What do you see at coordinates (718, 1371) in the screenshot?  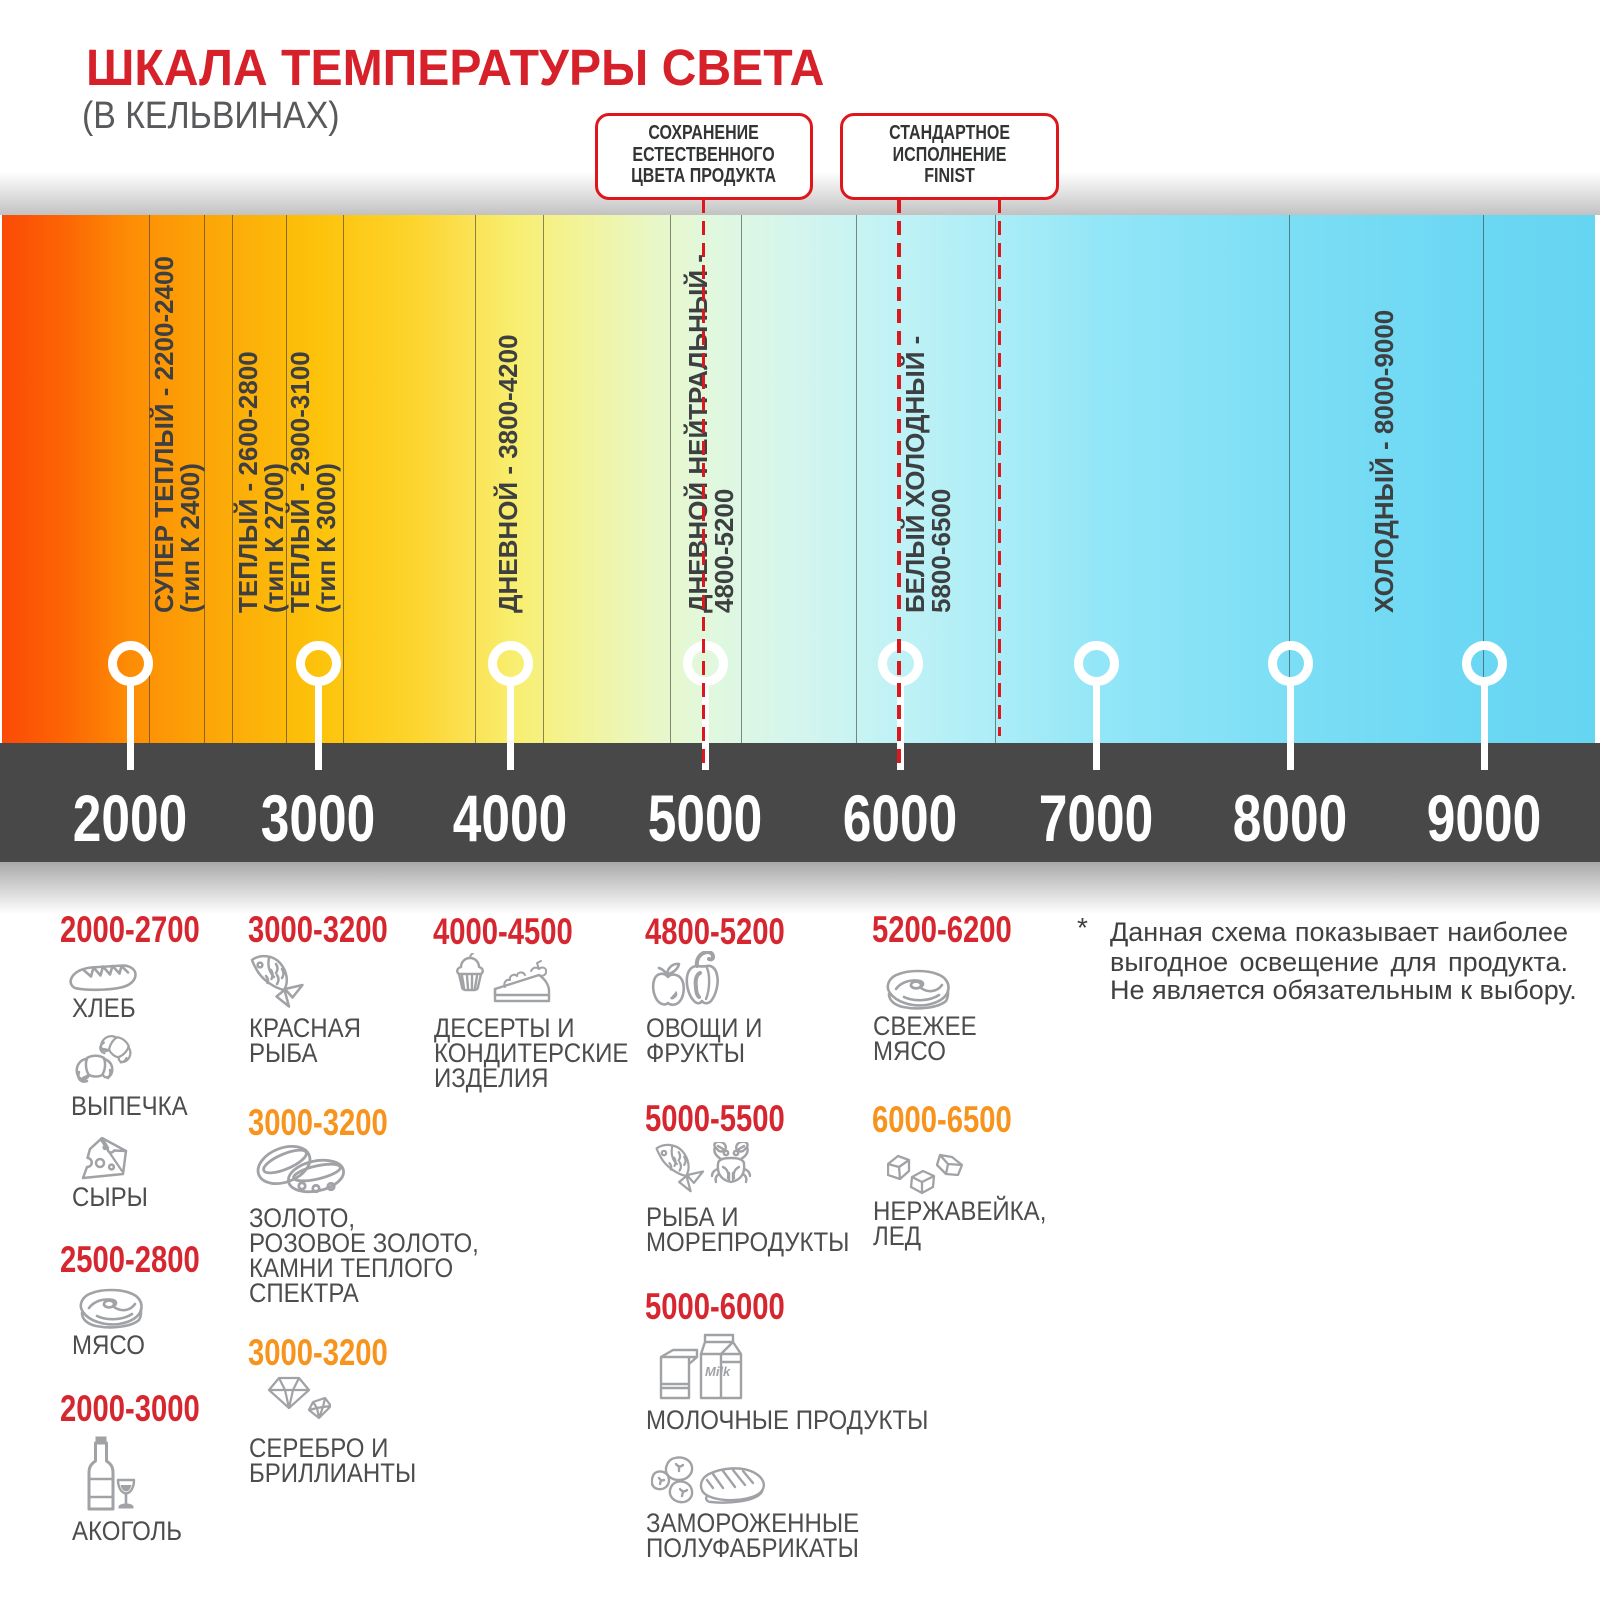 I see `svg-text: Milk` at bounding box center [718, 1371].